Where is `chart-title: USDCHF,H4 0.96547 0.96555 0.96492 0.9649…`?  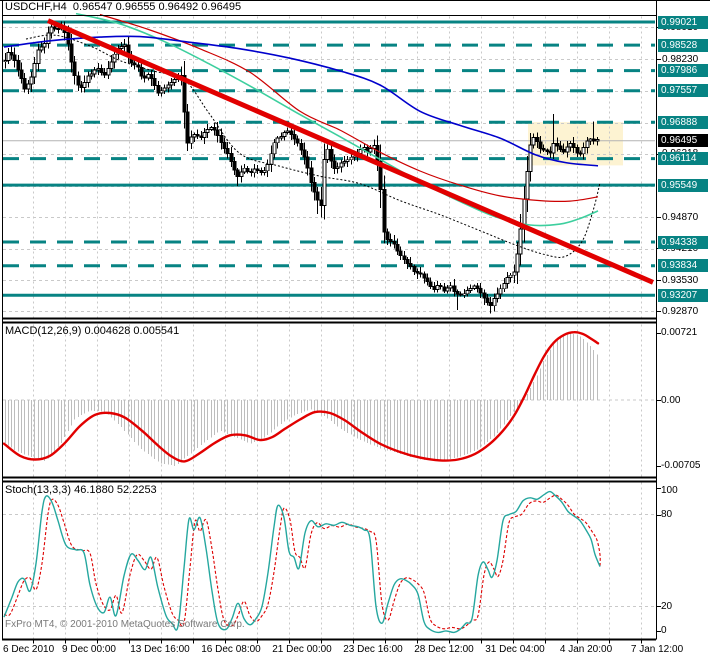
chart-title: USDCHF,H4 0.96547 0.96555 0.96492 0.9649… is located at coordinates (123, 7).